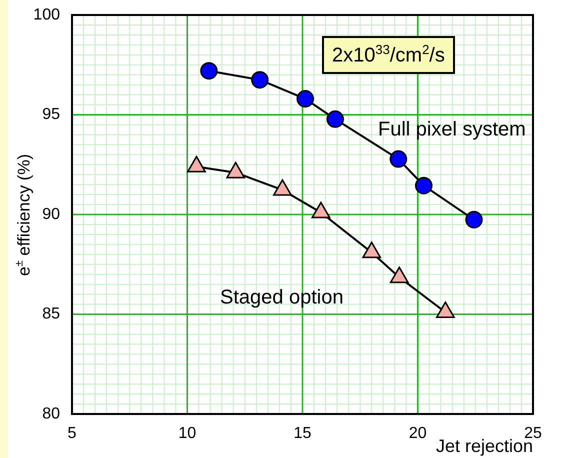 The height and width of the screenshot is (458, 583). Describe the element at coordinates (51, 413) in the screenshot. I see `y-tick-label: 80` at that location.